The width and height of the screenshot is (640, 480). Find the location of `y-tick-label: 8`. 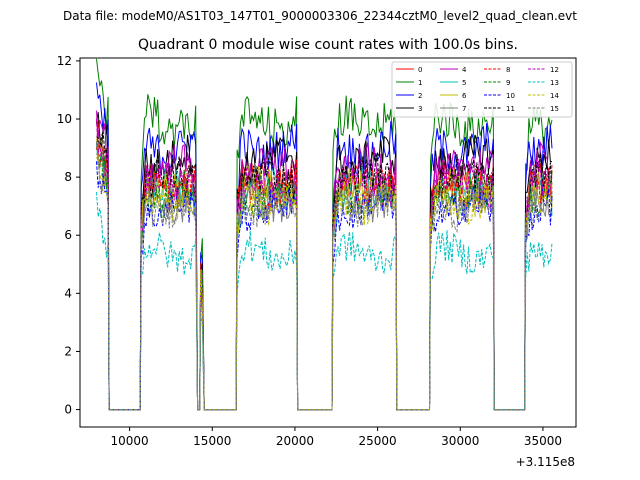

y-tick-label: 8 is located at coordinates (68, 177).